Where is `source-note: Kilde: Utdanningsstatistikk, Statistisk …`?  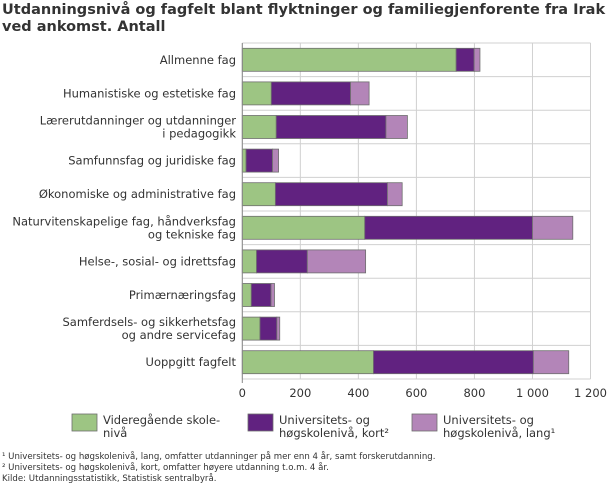
source-note: Kilde: Utdanningsstatistikk, Statistisk … is located at coordinates (109, 479).